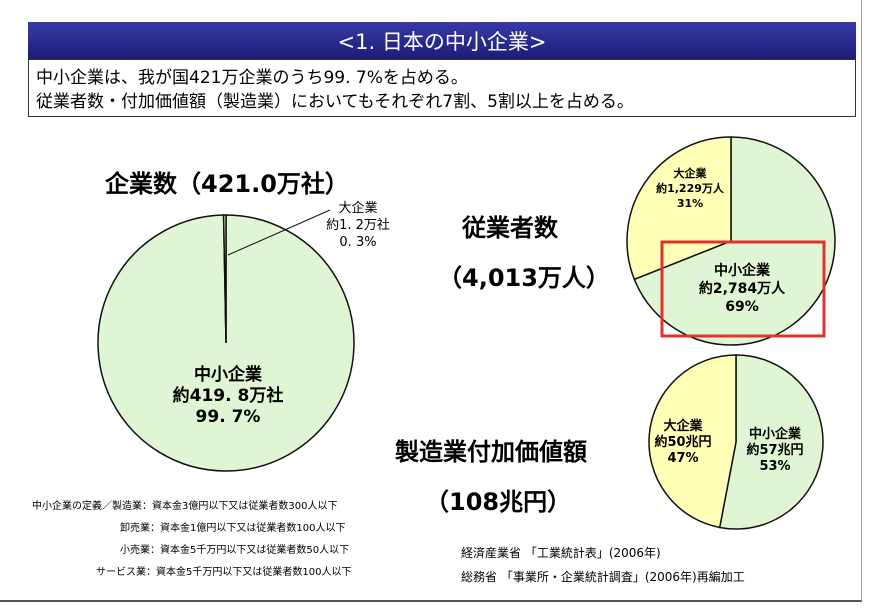  I want to click on employees-sme-label: 中小企業 約2,784万人 69%, so click(742, 289).